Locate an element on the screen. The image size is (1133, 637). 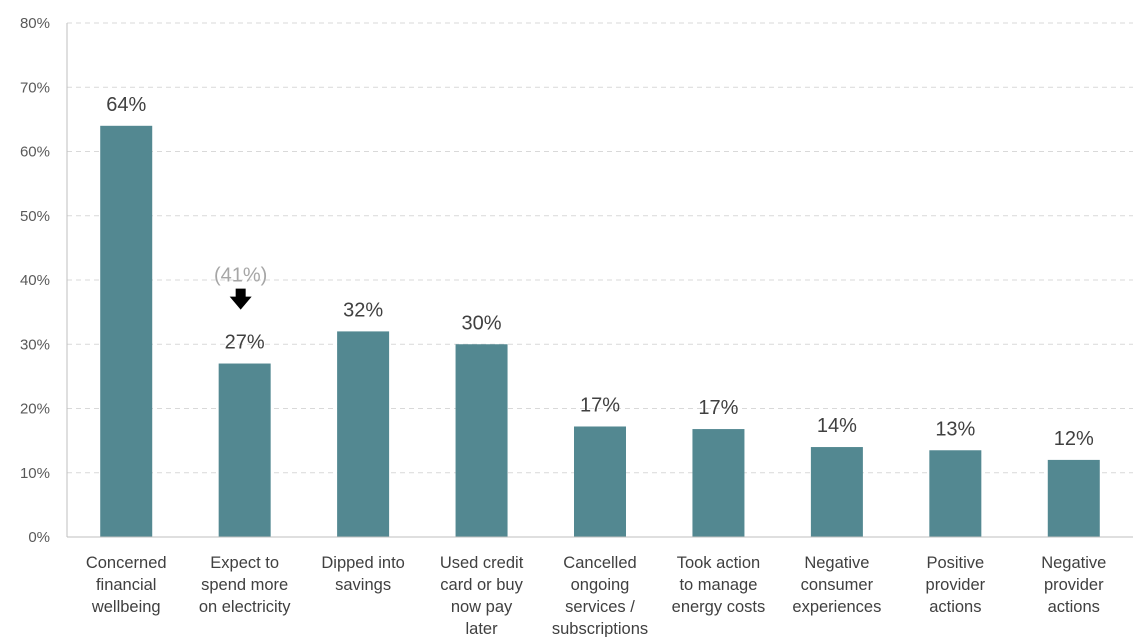
category-label-line: Used credit is located at coordinates (482, 563).